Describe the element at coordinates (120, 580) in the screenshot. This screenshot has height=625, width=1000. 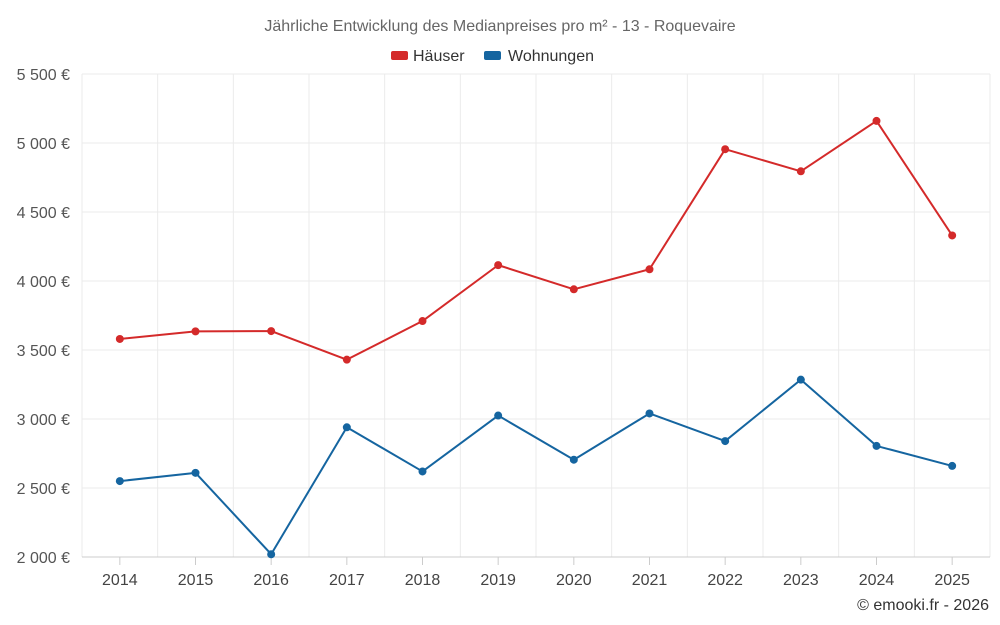
I see `x-tick-label: 2014` at that location.